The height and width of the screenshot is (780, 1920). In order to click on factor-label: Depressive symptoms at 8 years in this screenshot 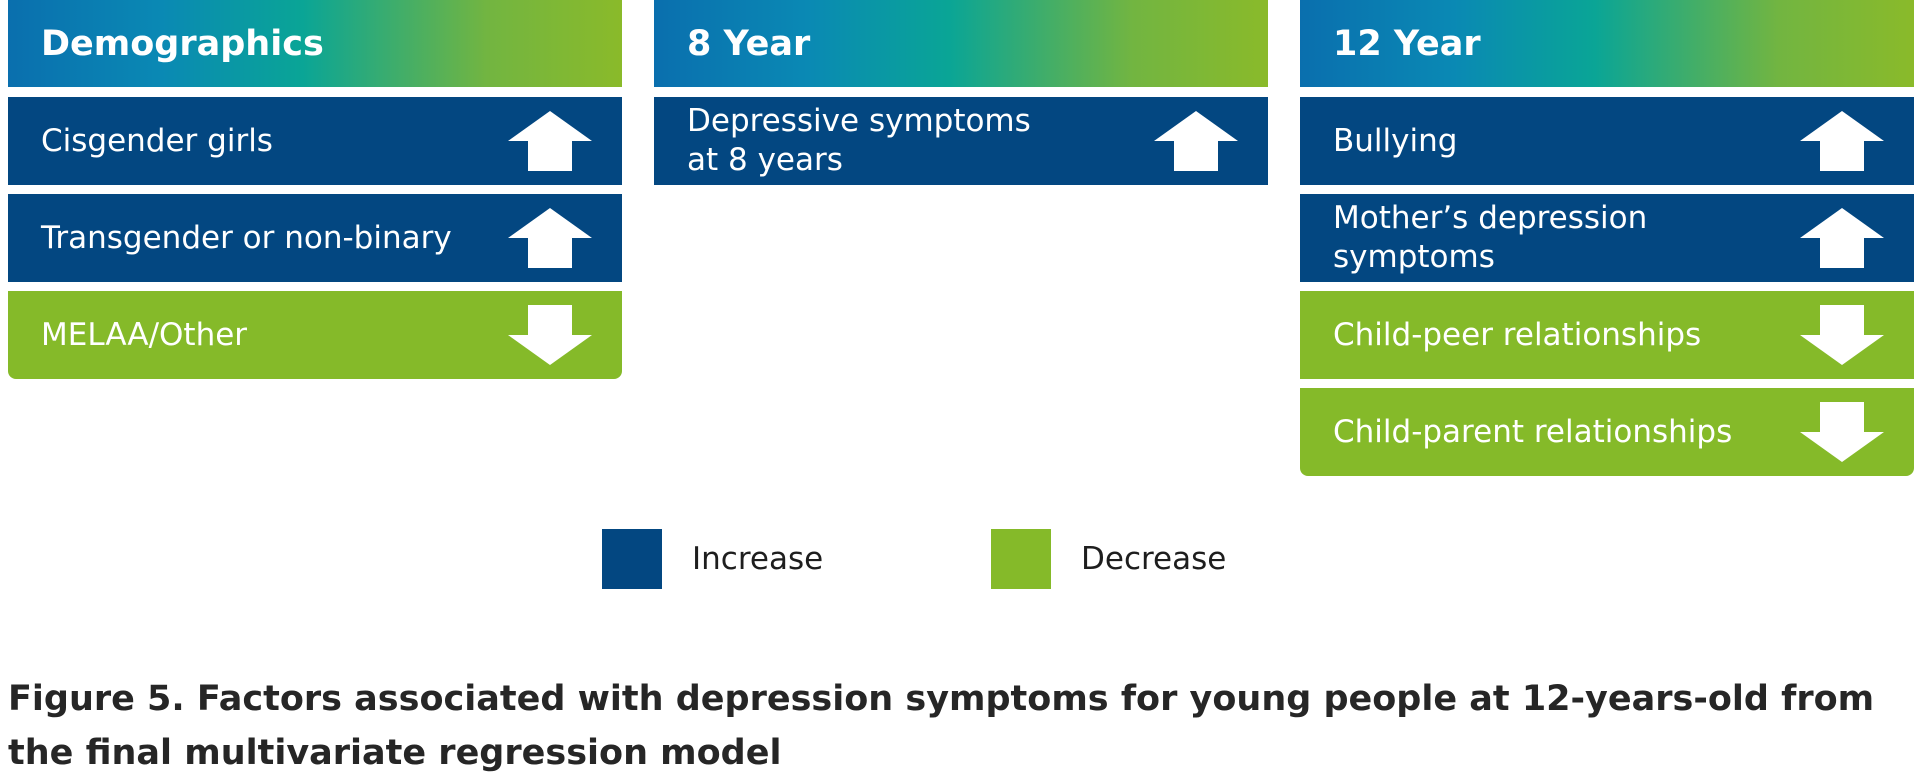, I will do `click(859, 140)`.